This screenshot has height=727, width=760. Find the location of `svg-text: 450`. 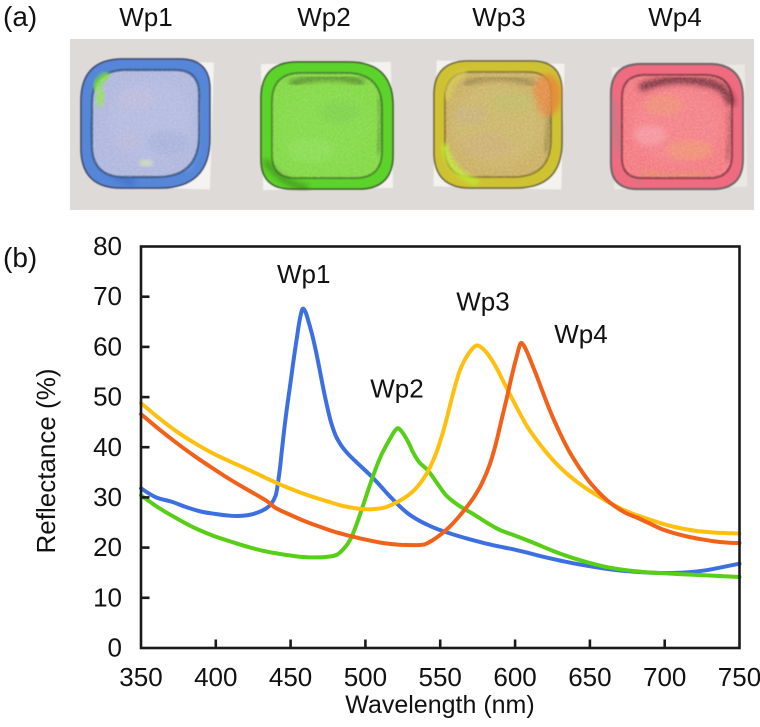

svg-text: 450 is located at coordinates (290, 677).